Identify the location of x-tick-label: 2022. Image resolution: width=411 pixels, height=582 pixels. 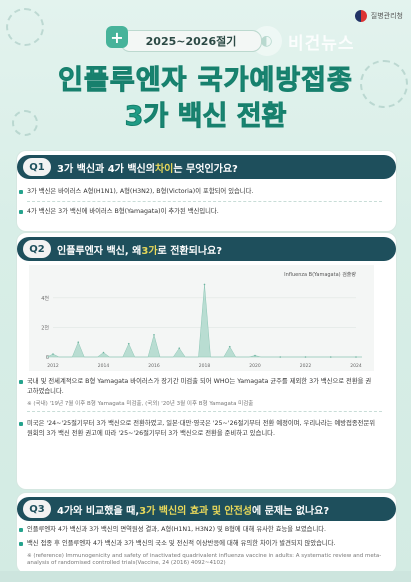
(306, 366).